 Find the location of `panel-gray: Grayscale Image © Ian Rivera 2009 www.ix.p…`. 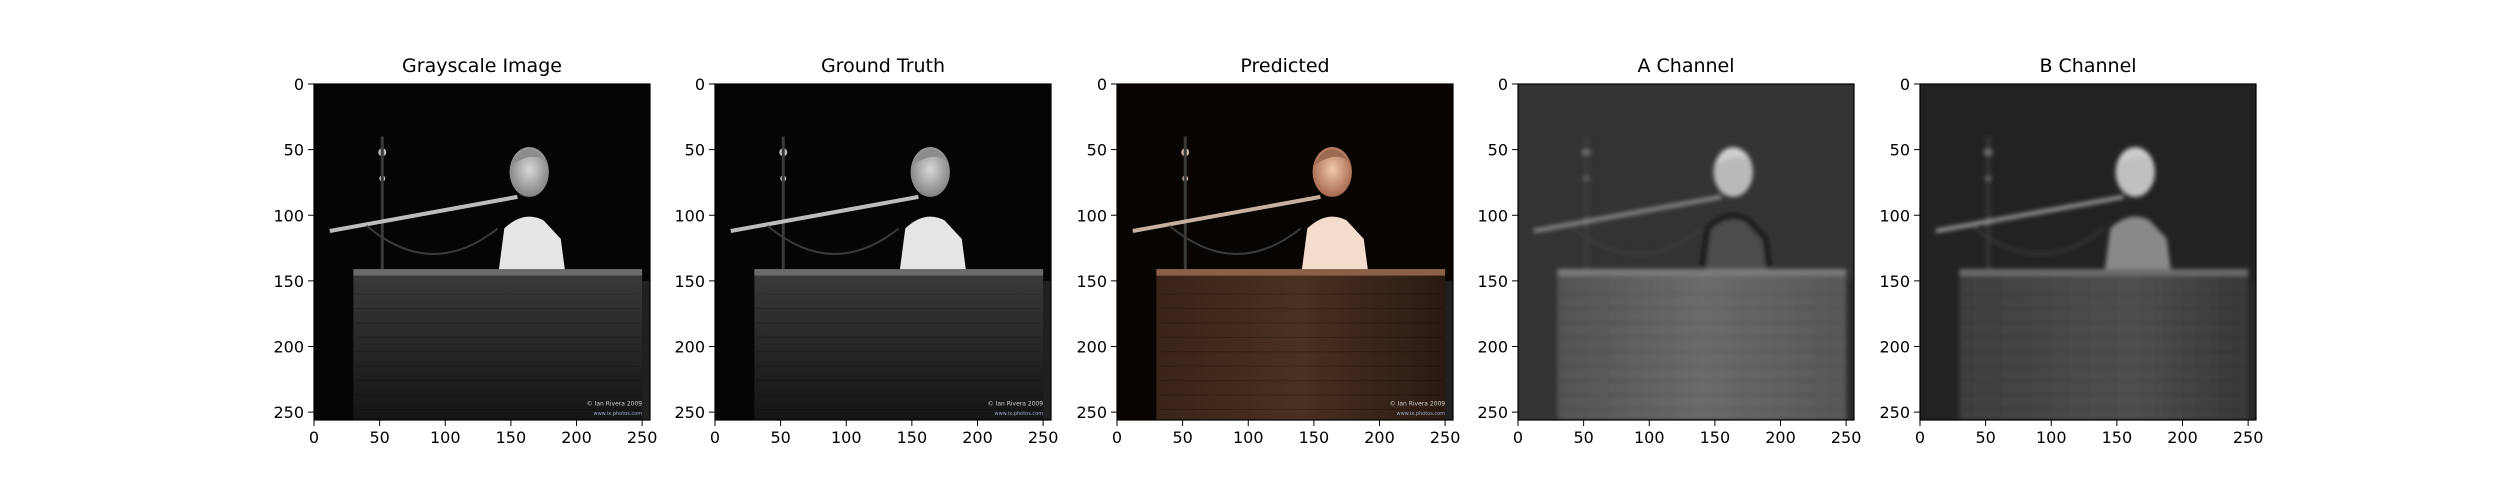

panel-gray: Grayscale Image © Ian Rivera 2009 www.ix.p… is located at coordinates (465, 251).